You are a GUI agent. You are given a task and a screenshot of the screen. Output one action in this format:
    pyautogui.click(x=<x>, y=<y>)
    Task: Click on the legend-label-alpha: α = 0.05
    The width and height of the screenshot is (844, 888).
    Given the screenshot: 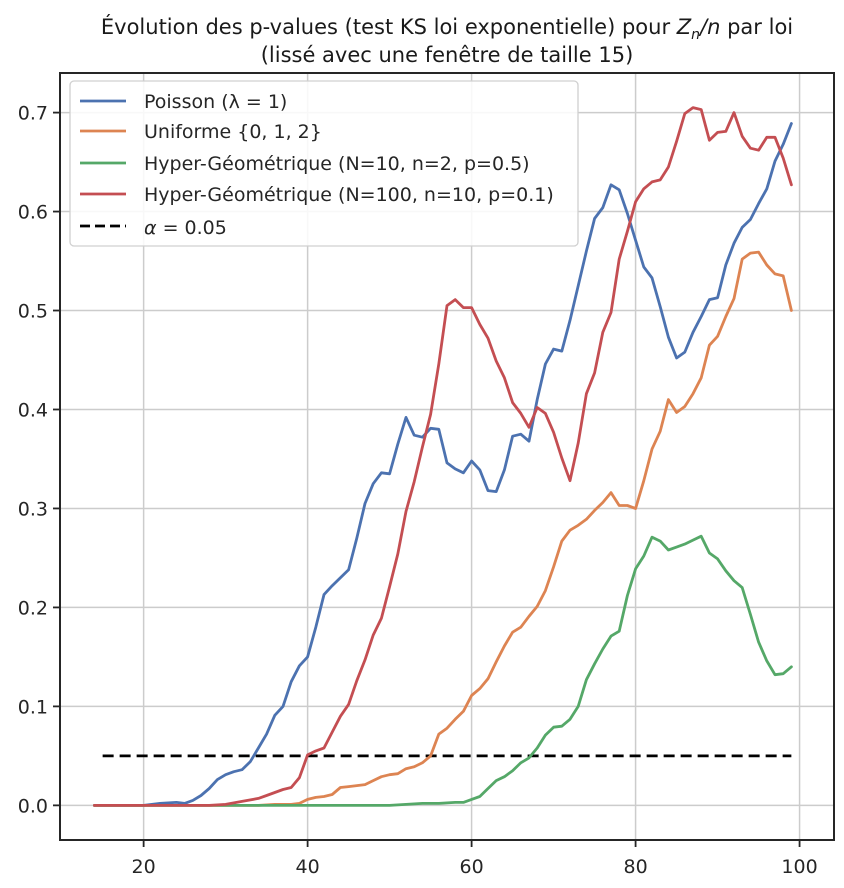 What is the action you would take?
    pyautogui.click(x=185, y=228)
    